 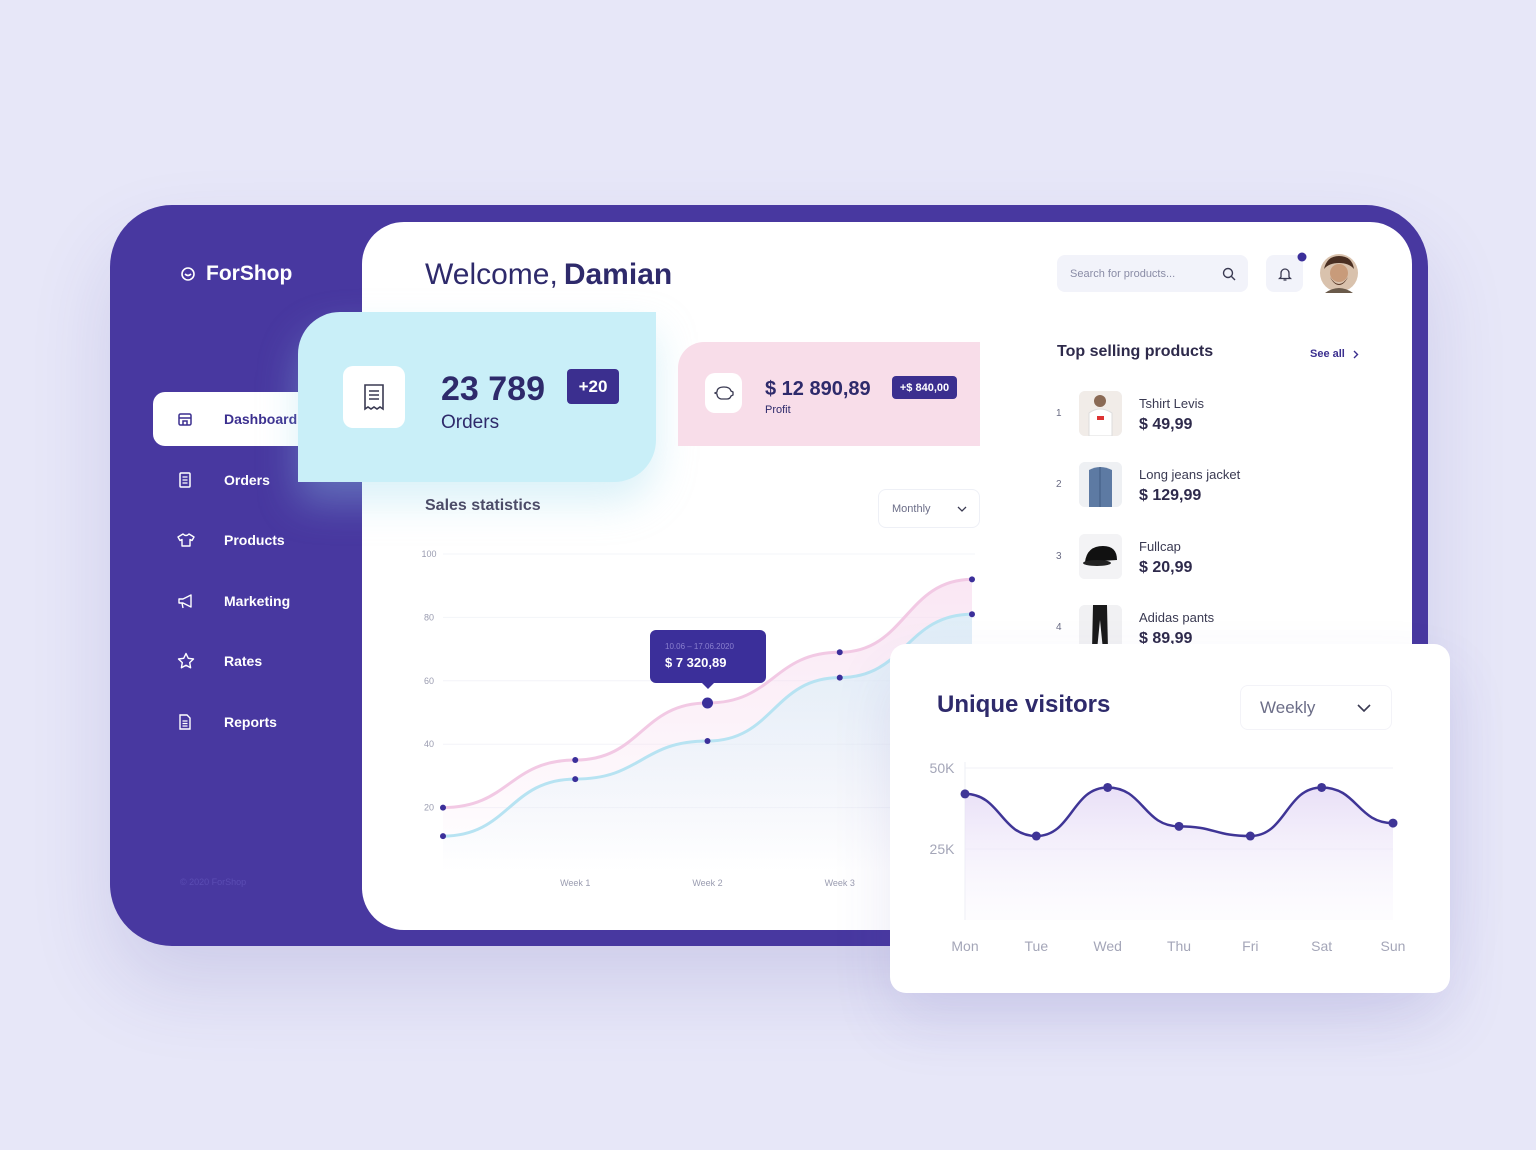 I want to click on x-tick-label: Week 1, so click(x=575, y=883).